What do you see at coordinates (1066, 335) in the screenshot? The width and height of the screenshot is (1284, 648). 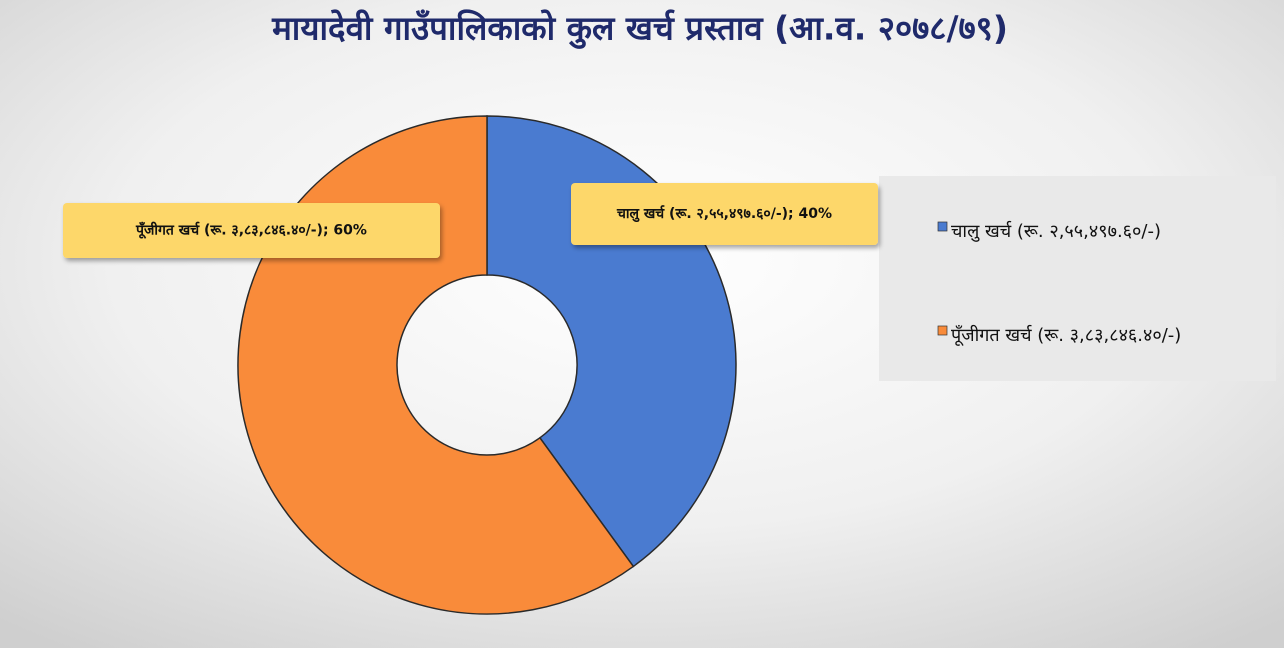 I see `legend-label: पूँजीगत खर्च (रू. ३,८३,८४६.४०/-)` at bounding box center [1066, 335].